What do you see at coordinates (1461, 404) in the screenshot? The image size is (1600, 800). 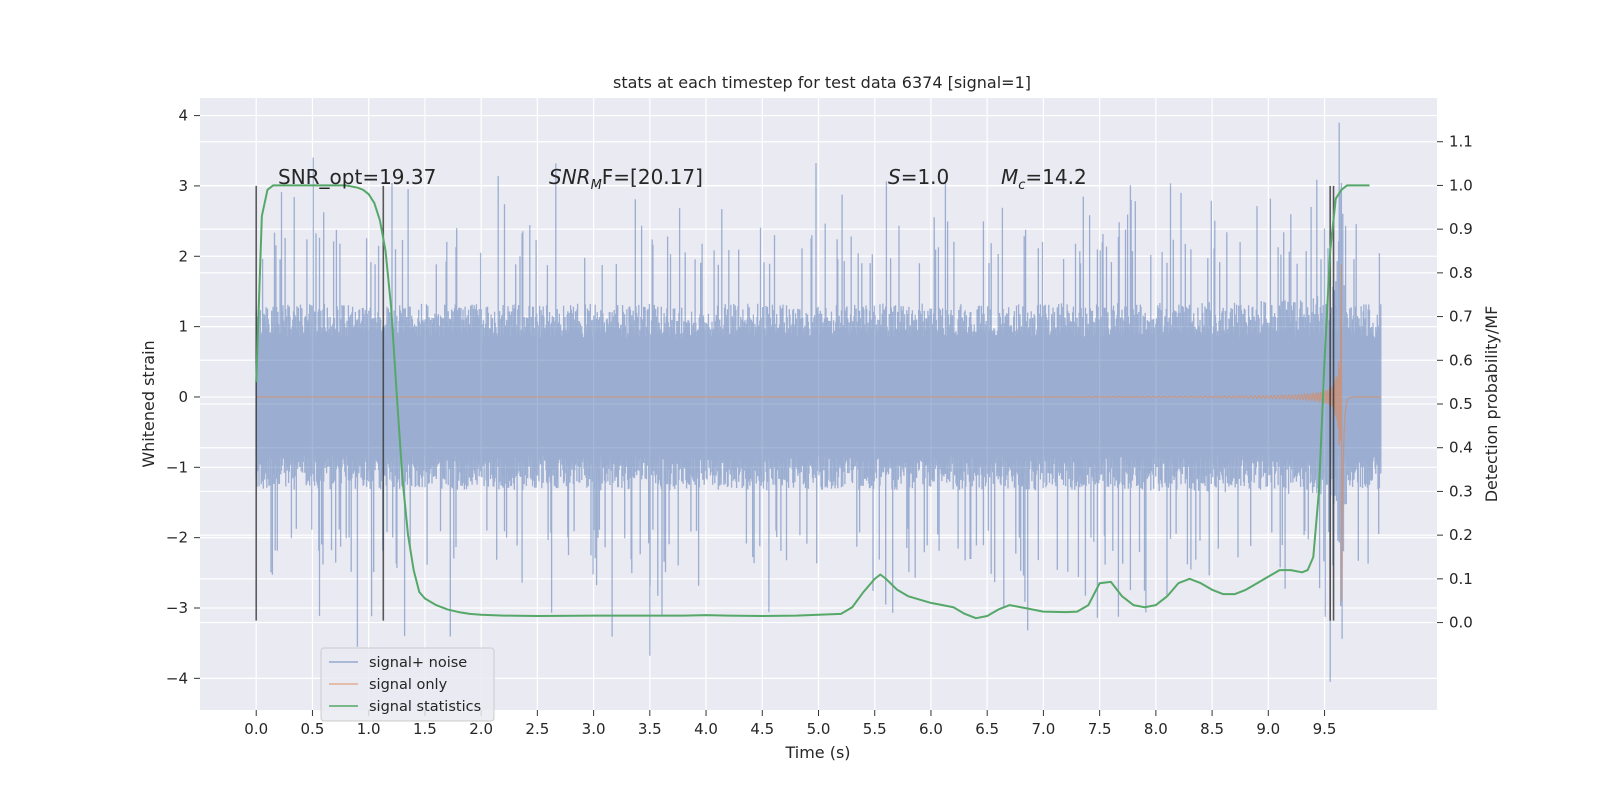 I see `y-right-tick-label: 0.5` at bounding box center [1461, 404].